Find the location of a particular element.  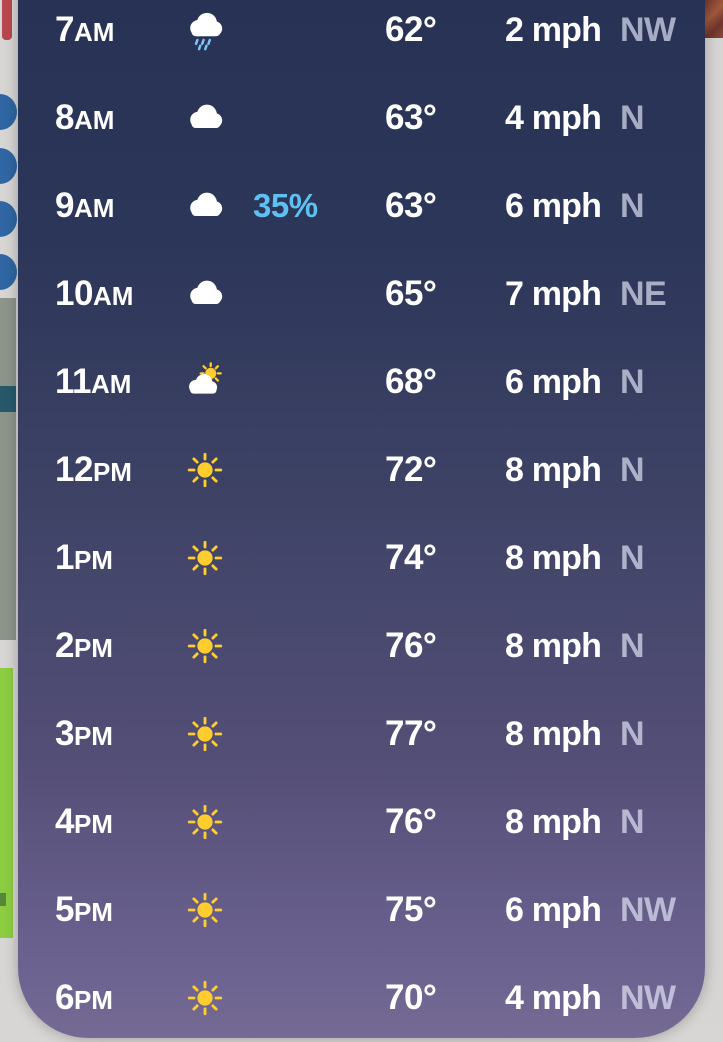

wind-direction: NE is located at coordinates (643, 293).